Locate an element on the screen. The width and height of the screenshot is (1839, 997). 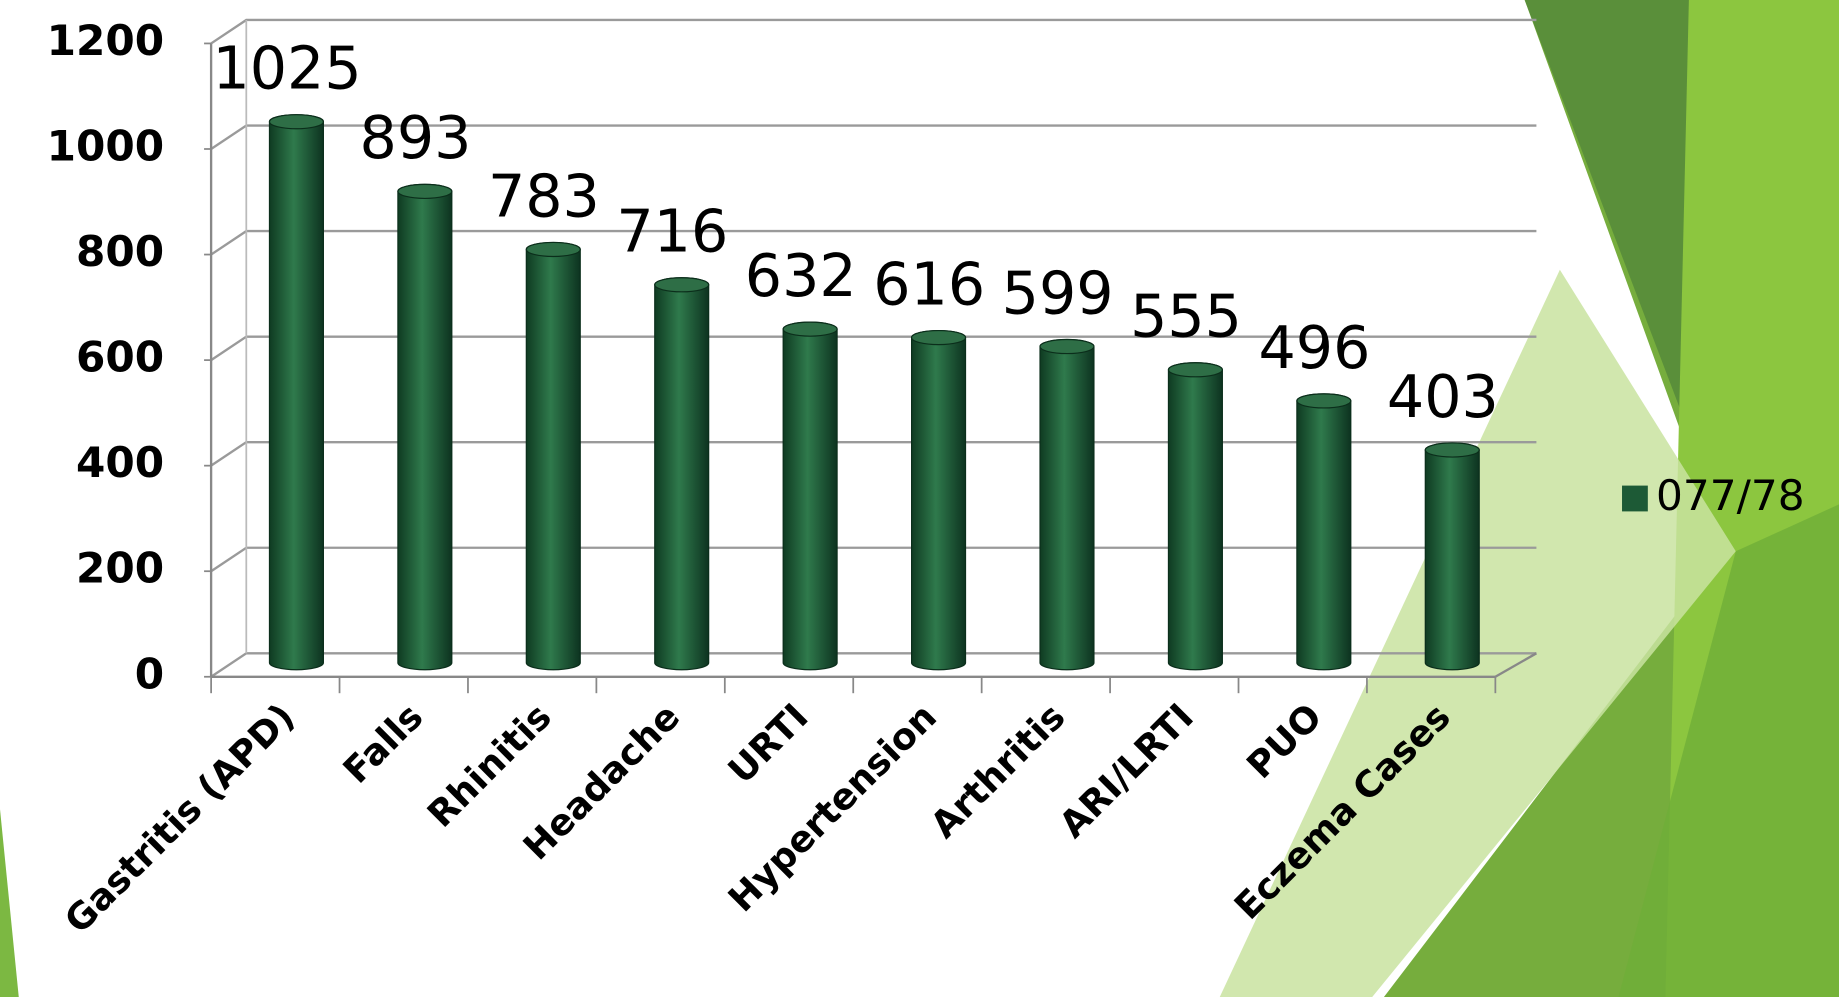
value-label: 403 is located at coordinates (1443, 397).